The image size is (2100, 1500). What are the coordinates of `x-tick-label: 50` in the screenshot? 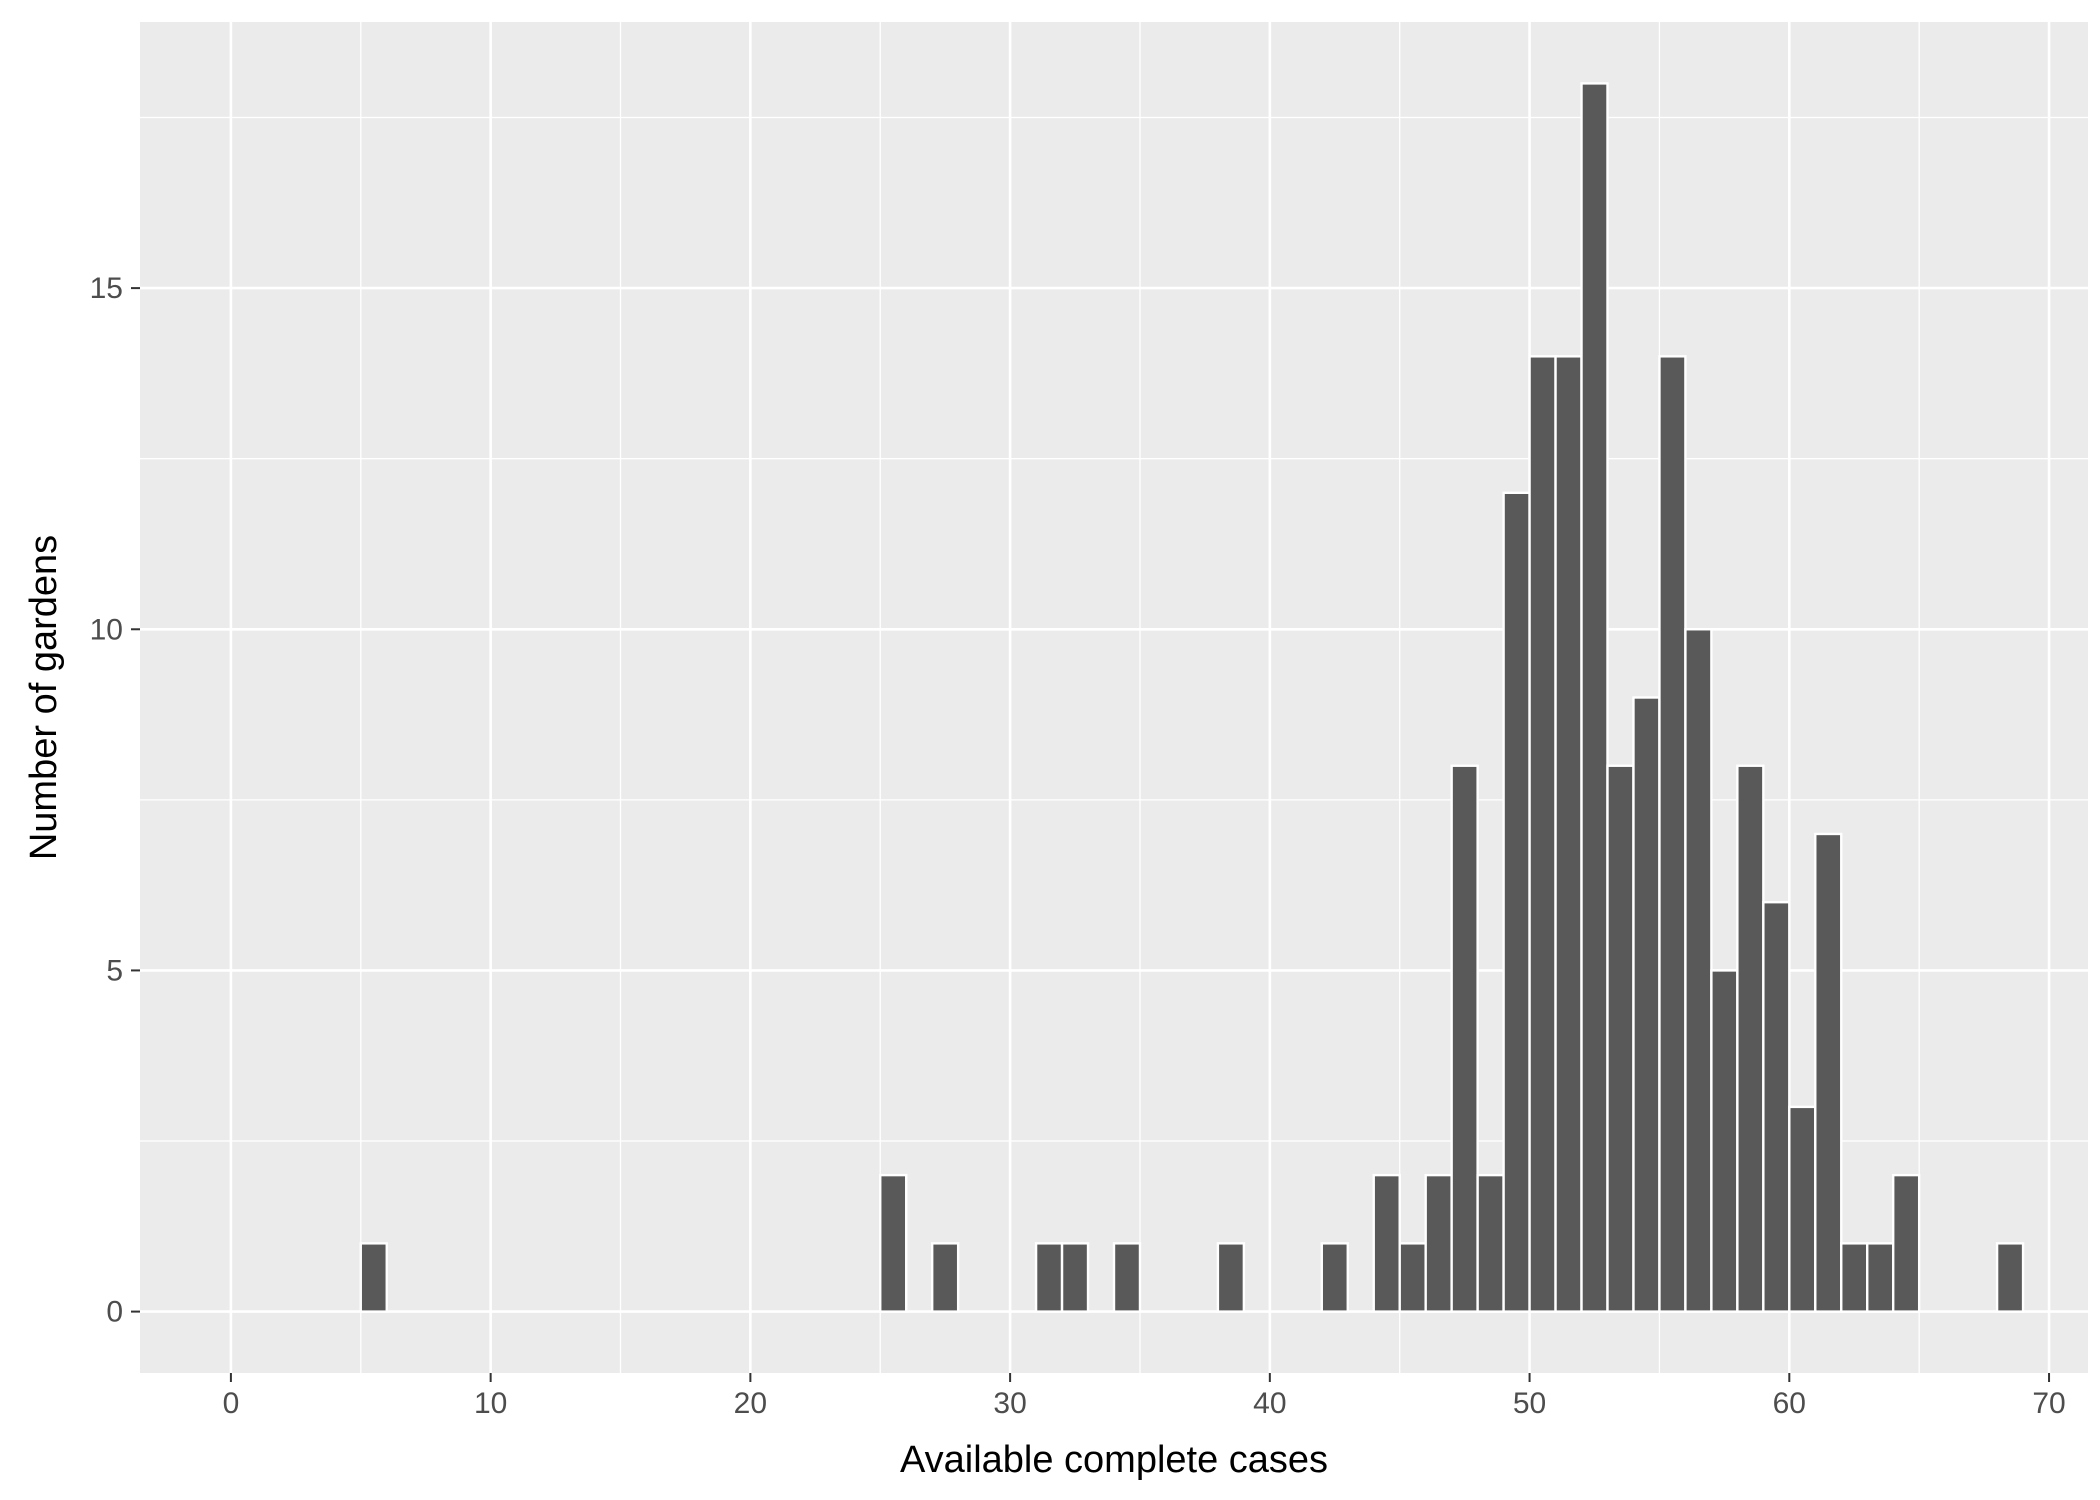 It's located at (1529, 1403).